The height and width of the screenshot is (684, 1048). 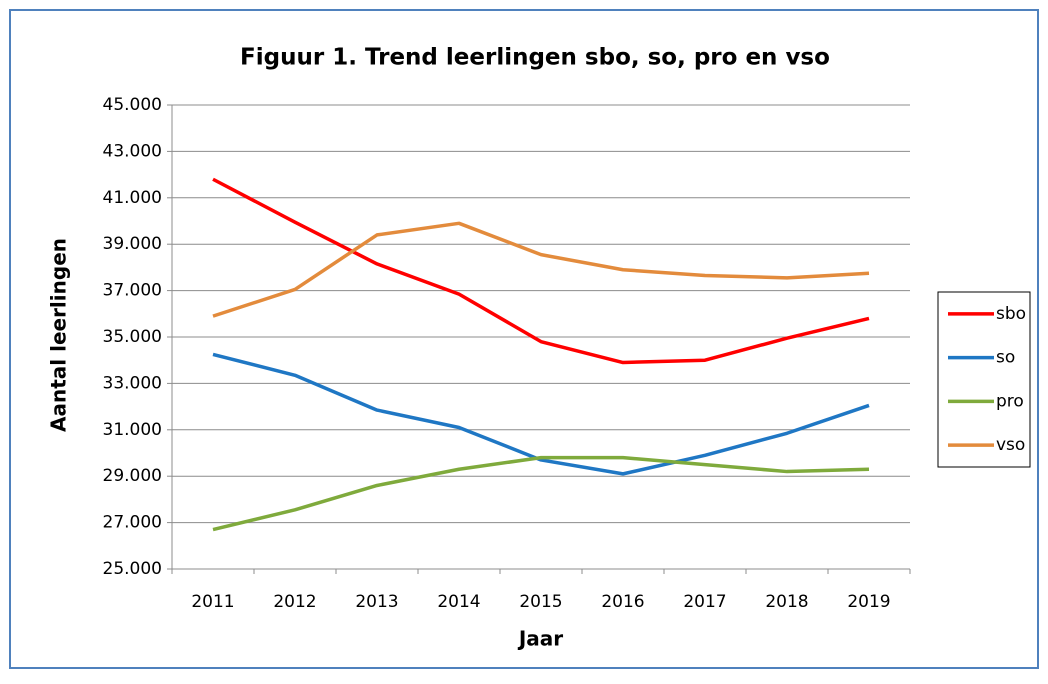 I want to click on y-axis-title: Aantal leerlingen, so click(x=59, y=335).